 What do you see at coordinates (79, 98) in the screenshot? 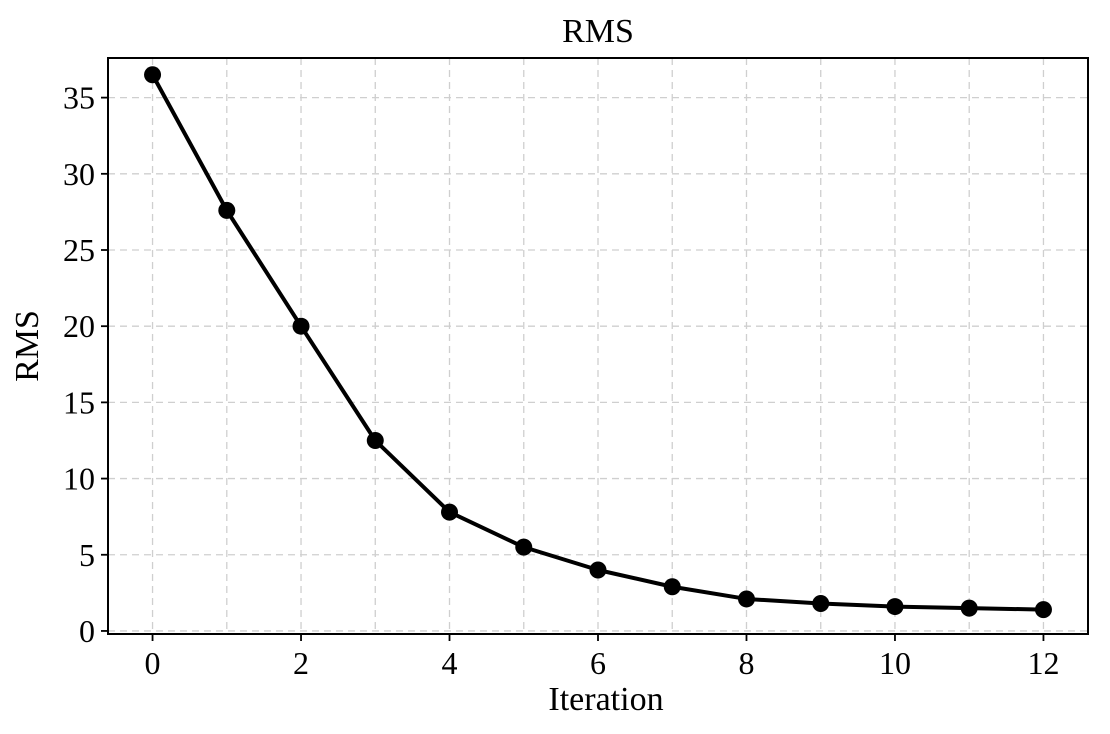
I see `y-tick-label: 35` at bounding box center [79, 98].